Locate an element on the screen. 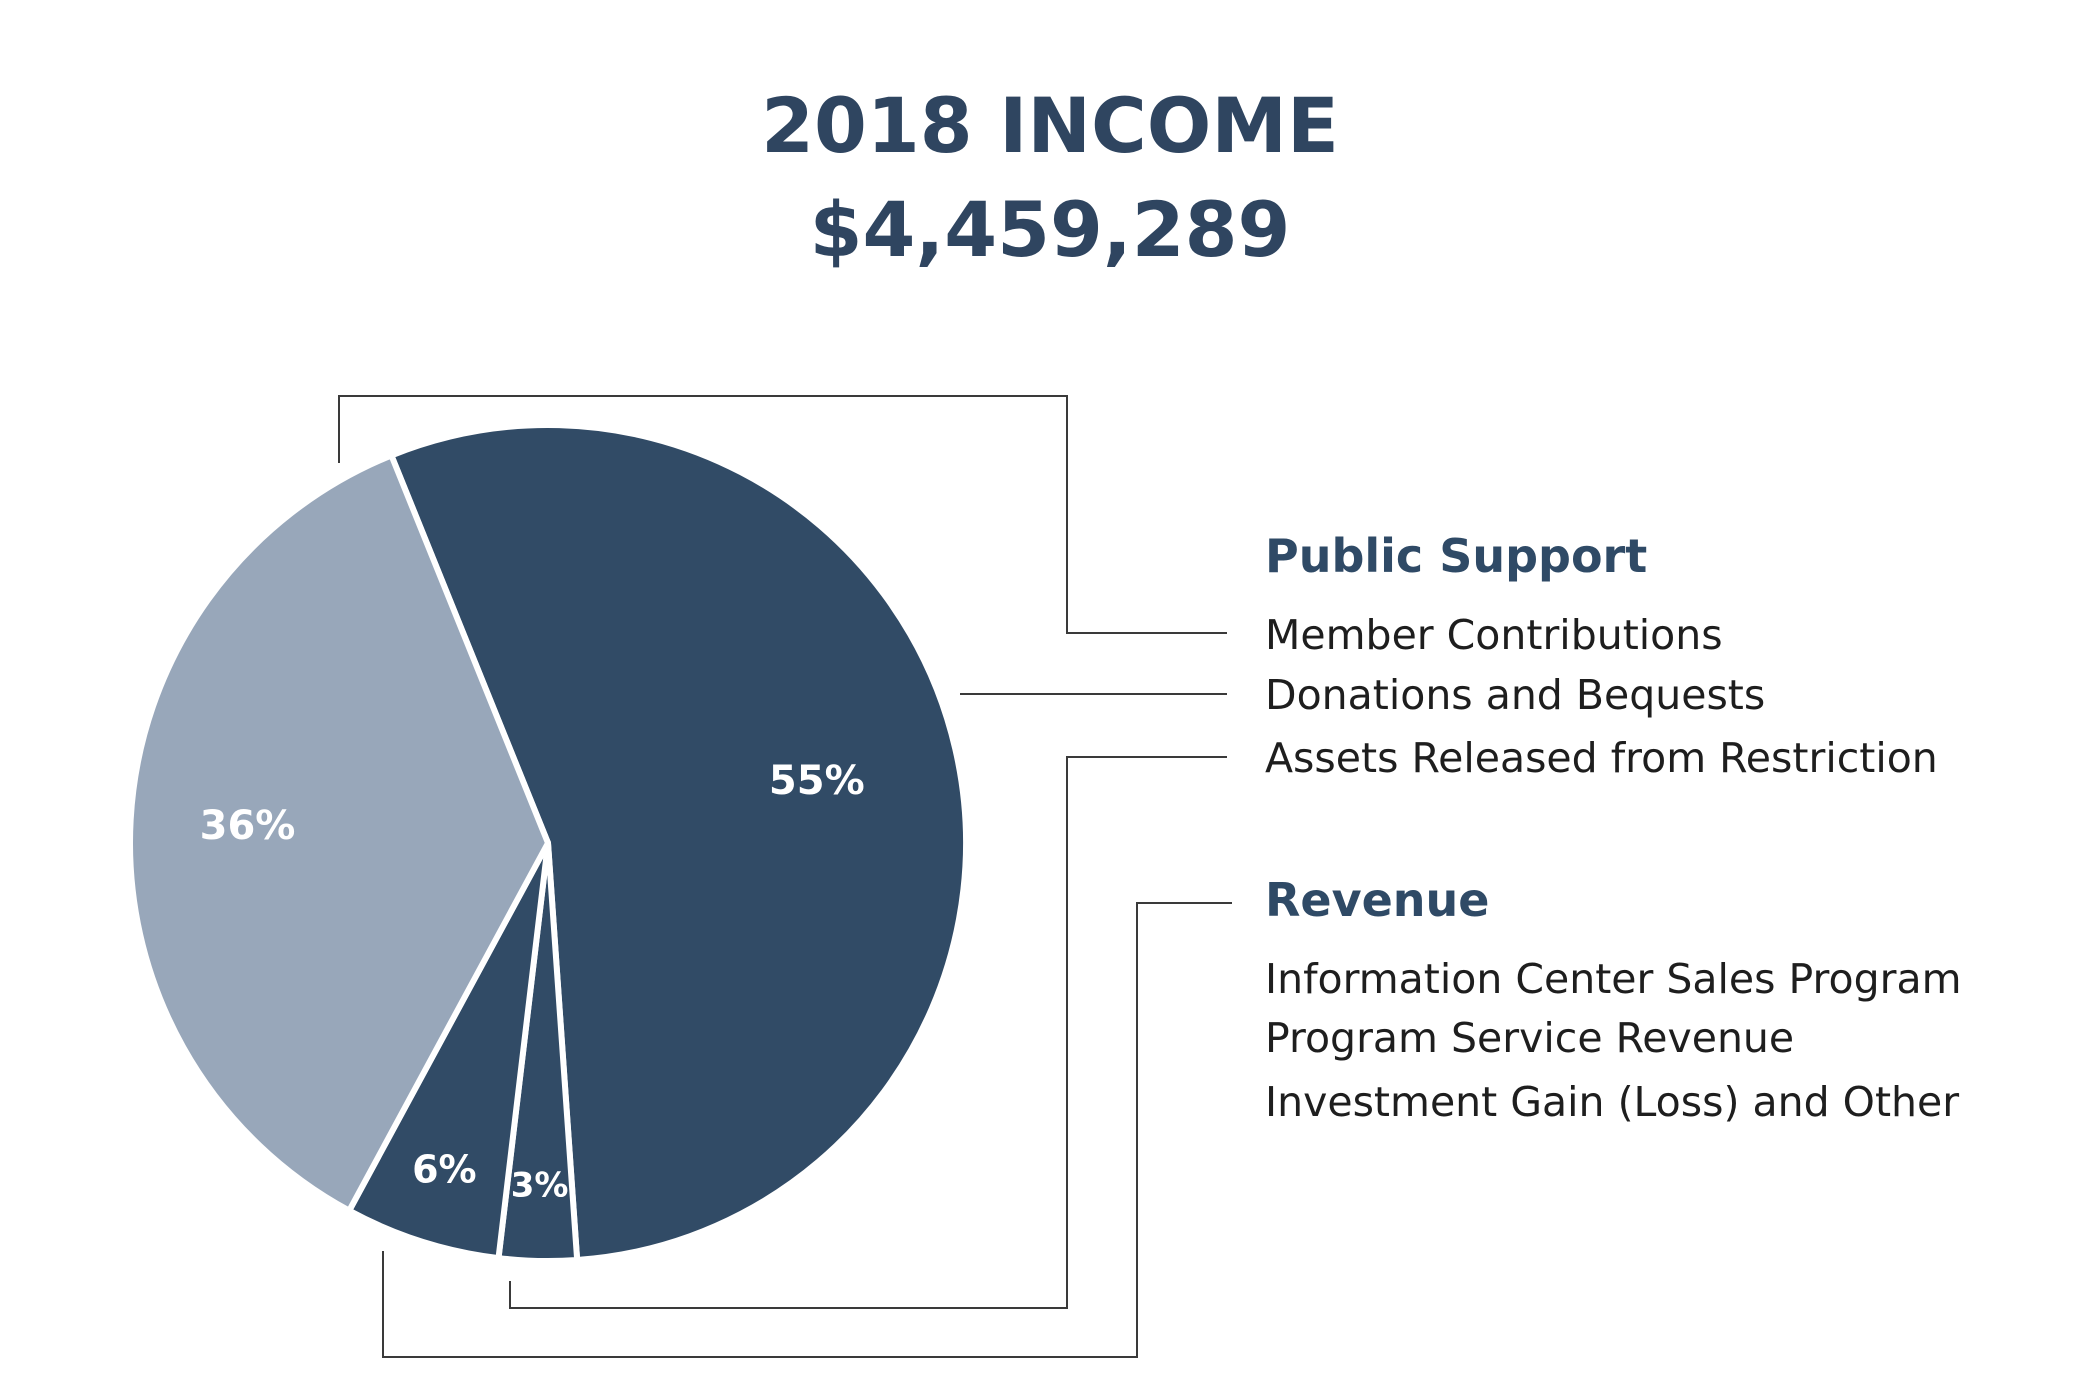 This screenshot has height=1400, width=2100. legend-item-assets-released: Assets Released from Restriction is located at coordinates (1601, 758).